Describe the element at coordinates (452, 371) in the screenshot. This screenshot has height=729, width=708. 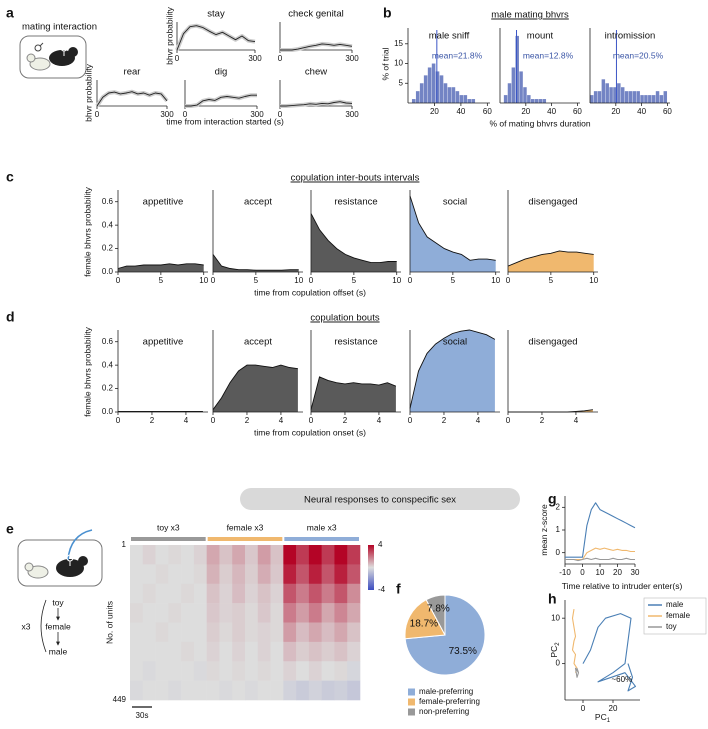
I see `area` at that location.